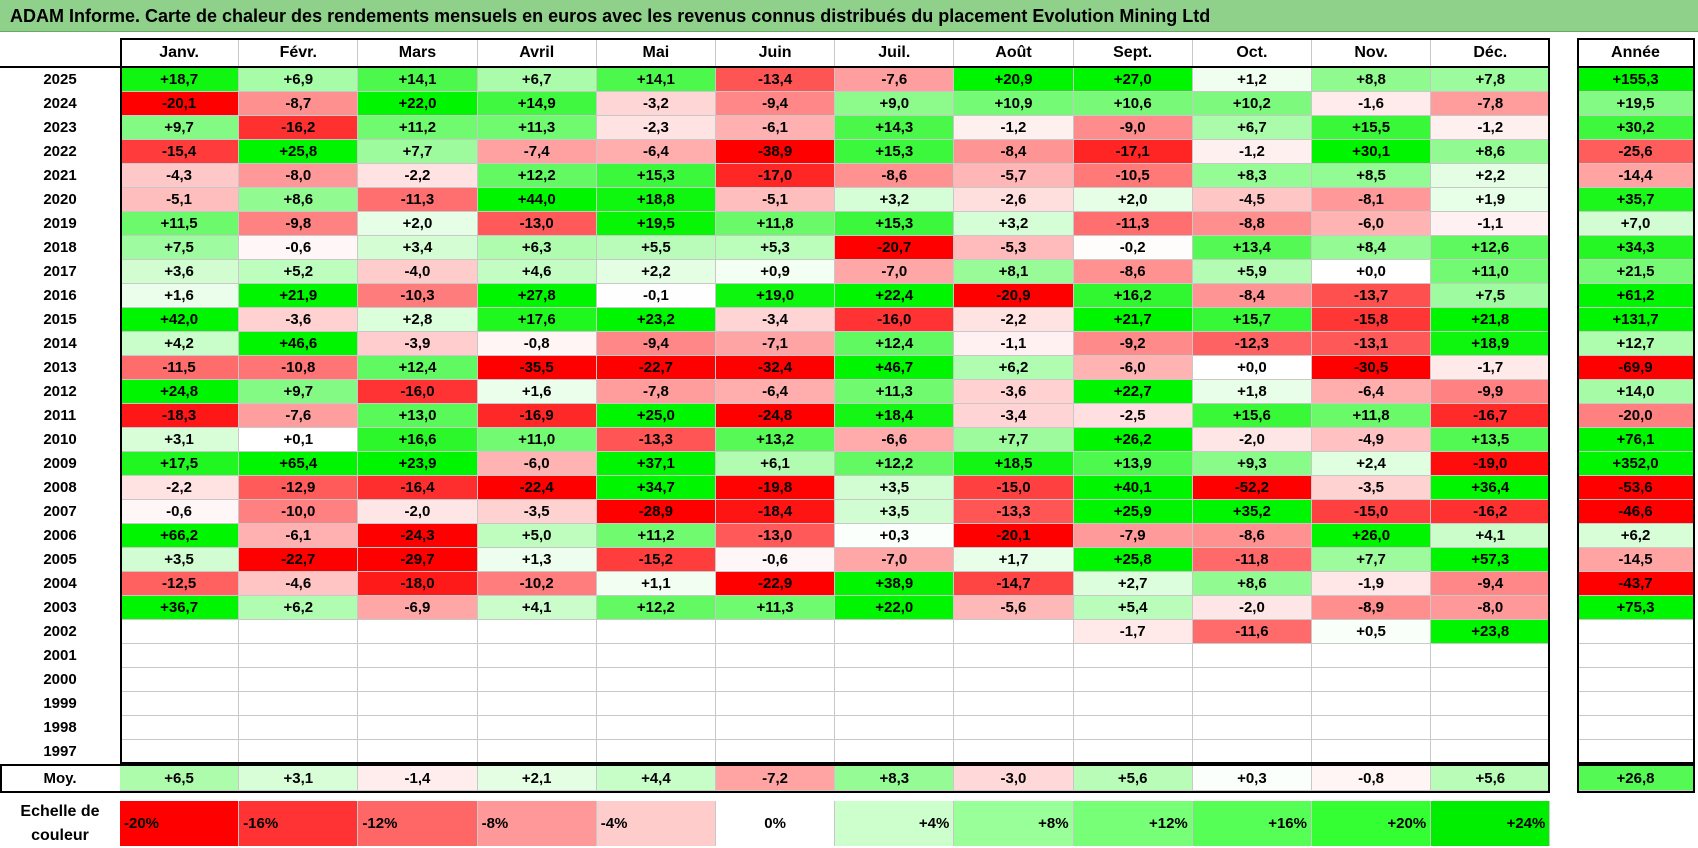 This screenshot has height=848, width=1698. What do you see at coordinates (60, 835) in the screenshot?
I see `color-scale-label-line2: couleur` at bounding box center [60, 835].